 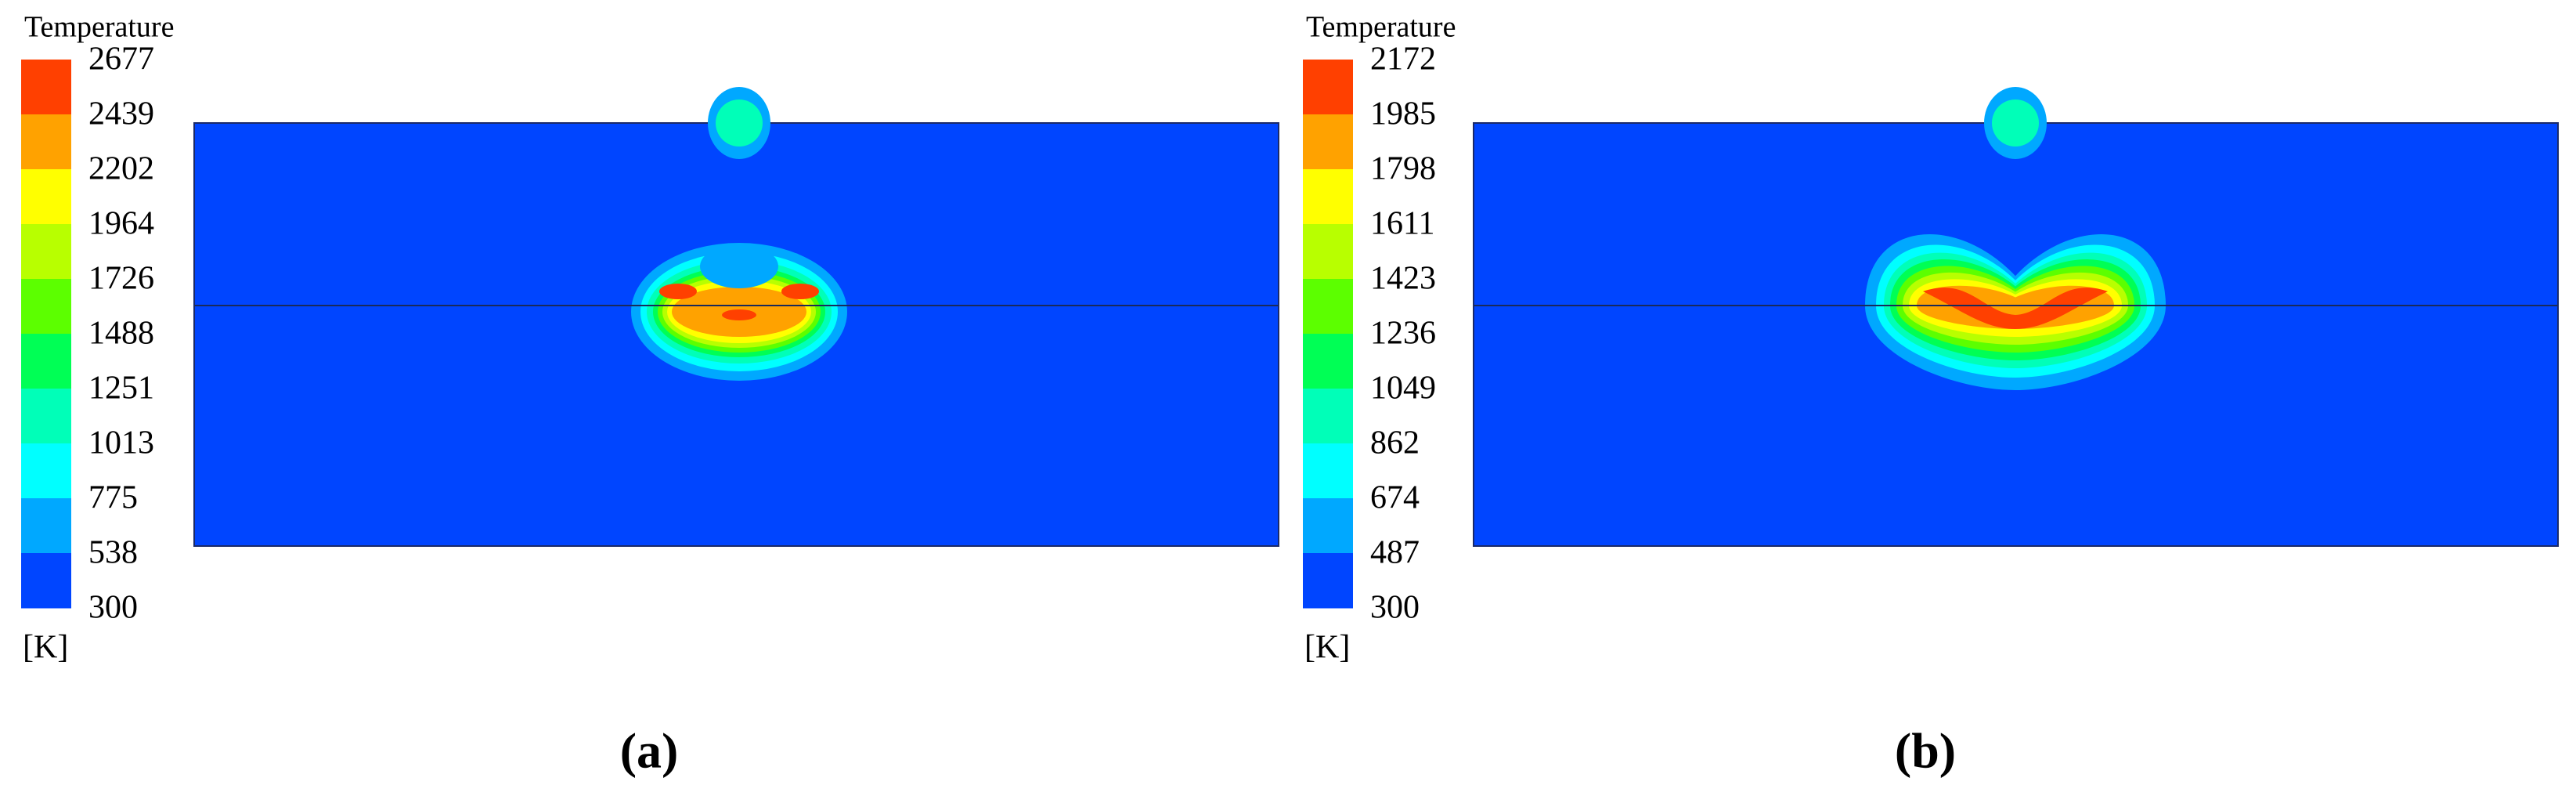 I want to click on legend-tick-label: 775, so click(x=113, y=498).